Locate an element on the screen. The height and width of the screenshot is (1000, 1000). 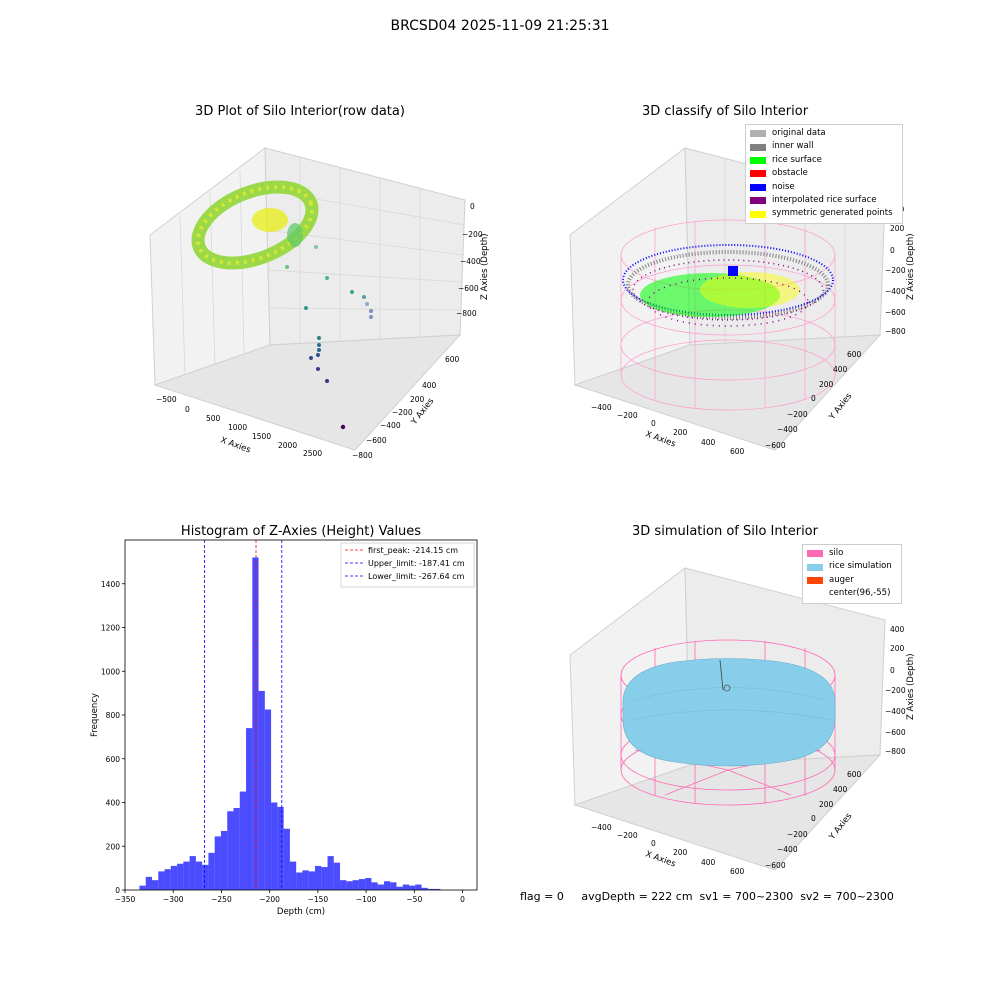
simulation-legend-label: center(96,-55) is located at coordinates (860, 593).